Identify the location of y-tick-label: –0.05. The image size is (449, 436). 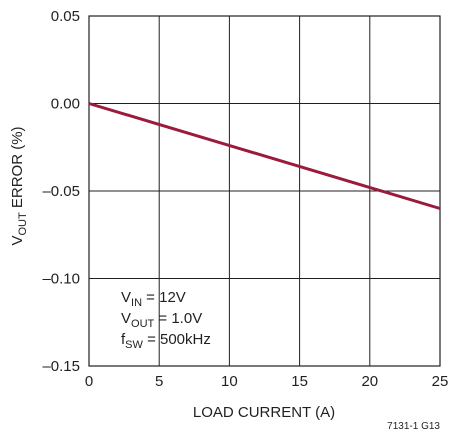
(61, 191).